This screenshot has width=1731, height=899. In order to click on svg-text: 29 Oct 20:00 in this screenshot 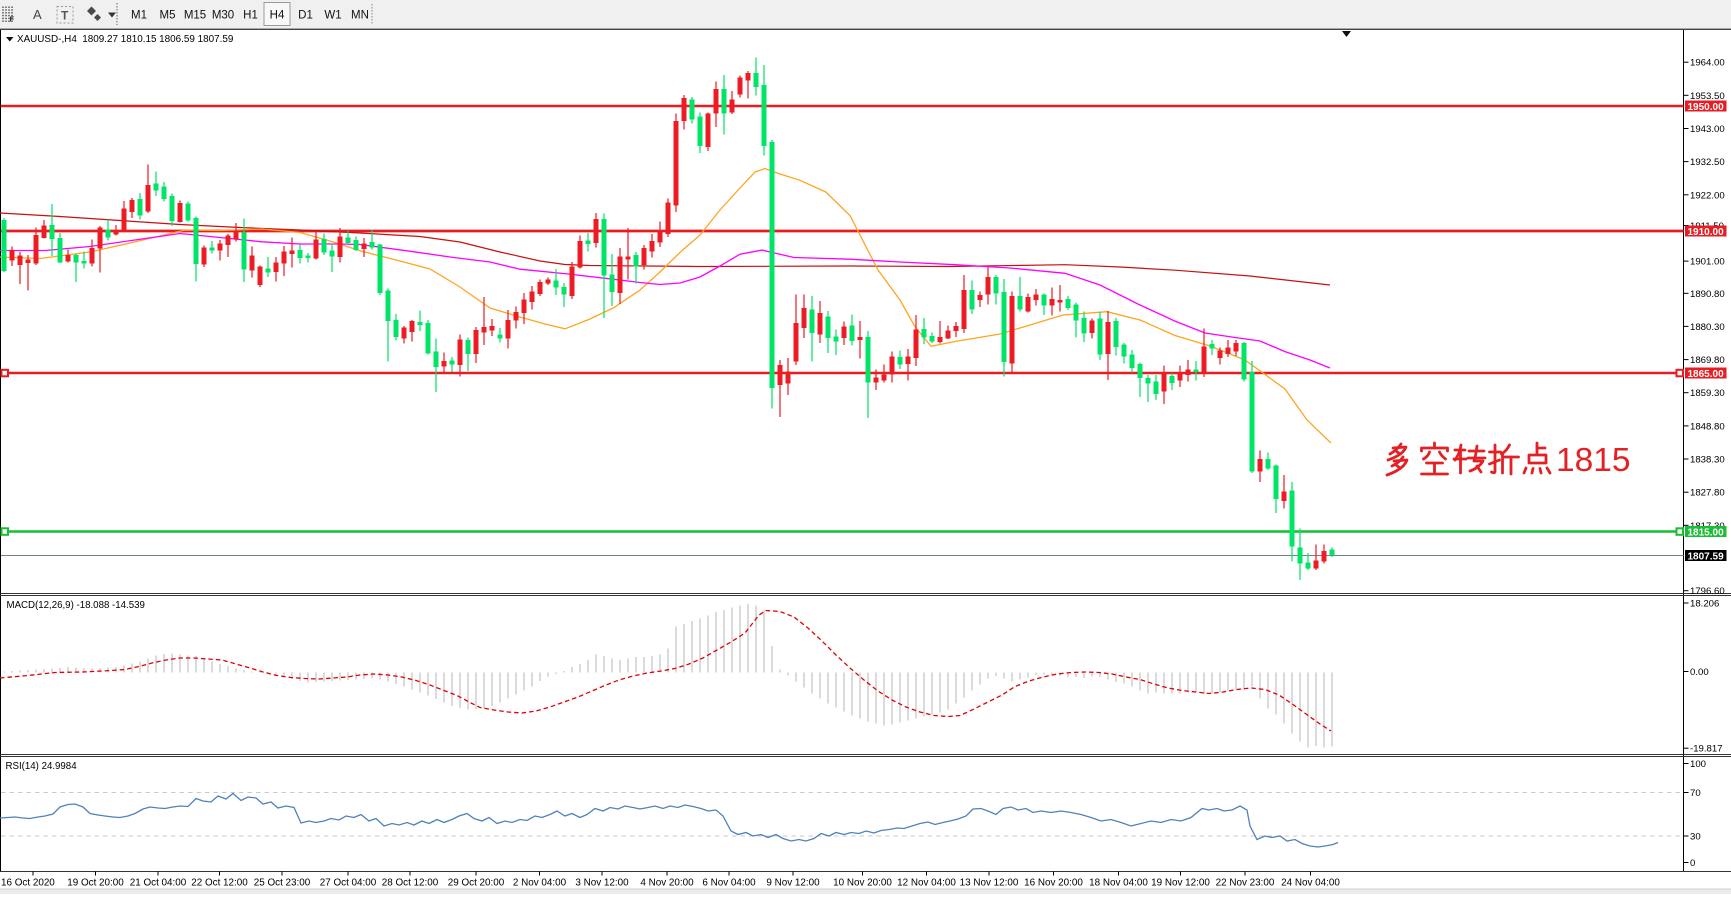, I will do `click(476, 883)`.